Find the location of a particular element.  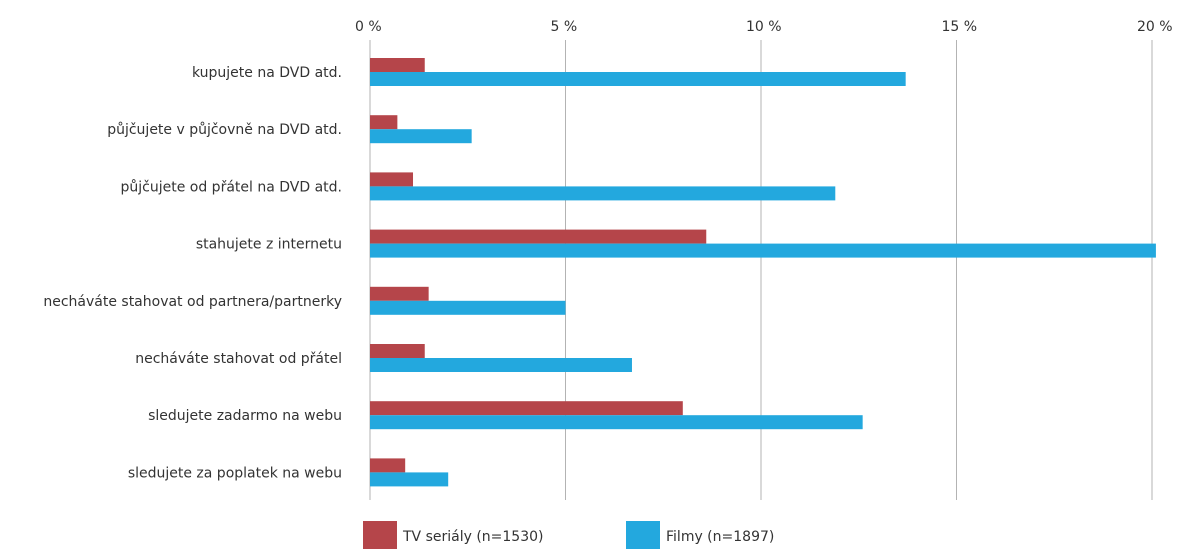

category-label: půjčujete od přátel na DVD atd. is located at coordinates (232, 187).